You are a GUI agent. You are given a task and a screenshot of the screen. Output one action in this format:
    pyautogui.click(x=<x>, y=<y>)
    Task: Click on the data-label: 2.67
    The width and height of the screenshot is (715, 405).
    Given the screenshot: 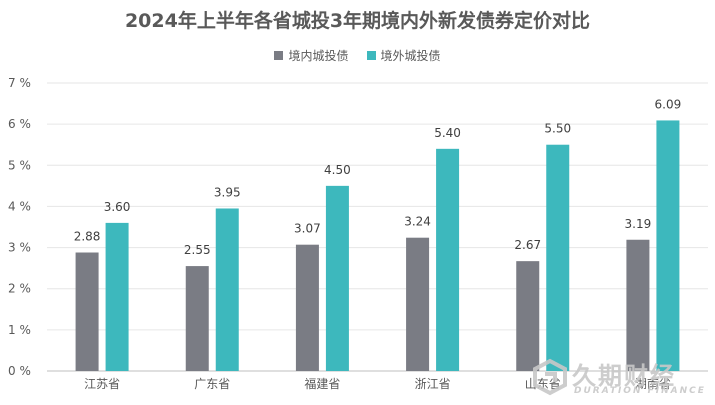 What is the action you would take?
    pyautogui.click(x=527, y=245)
    